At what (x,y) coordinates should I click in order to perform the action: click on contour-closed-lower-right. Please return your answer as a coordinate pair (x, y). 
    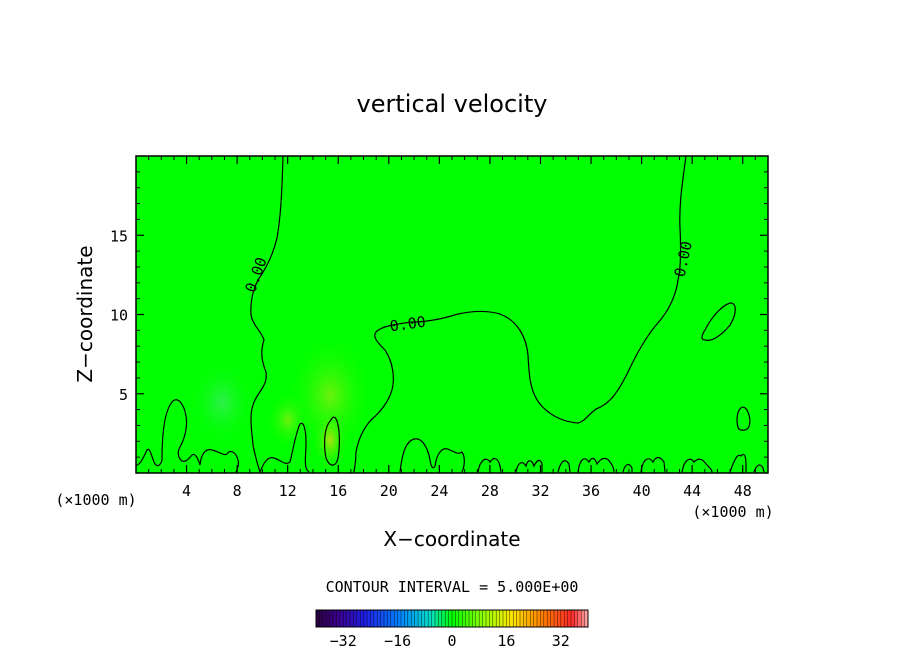
    Looking at the image, I should click on (743, 418).